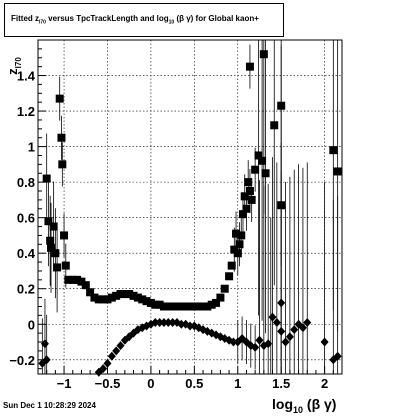 The width and height of the screenshot is (400, 419). I want to click on x-tick-label: 1, so click(237, 383).